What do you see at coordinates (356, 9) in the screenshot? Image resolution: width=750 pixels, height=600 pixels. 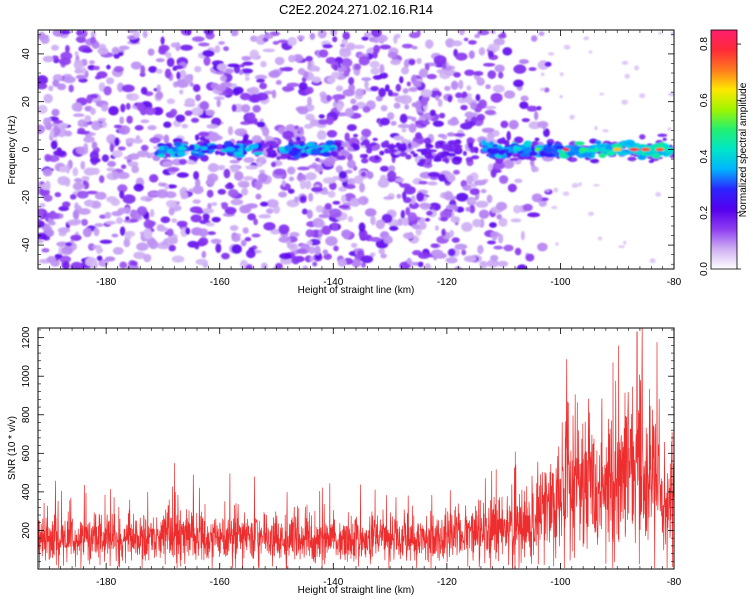 I see `figure-title: C2E2.2024.271.02.16.R14` at bounding box center [356, 9].